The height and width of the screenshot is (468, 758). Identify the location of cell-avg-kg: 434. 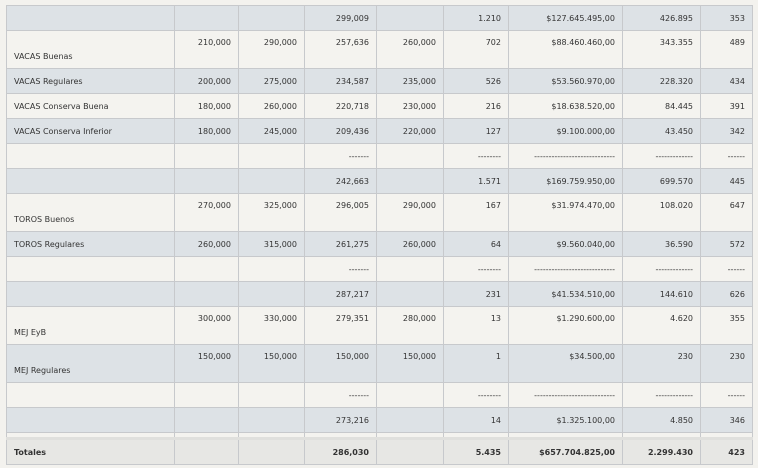
(726, 81).